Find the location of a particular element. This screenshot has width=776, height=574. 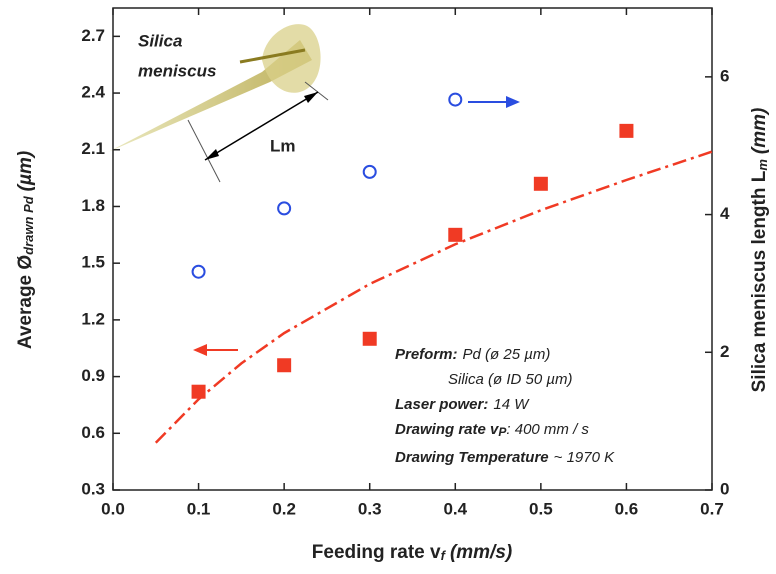

note-value: ~ 1970 K is located at coordinates (584, 457).